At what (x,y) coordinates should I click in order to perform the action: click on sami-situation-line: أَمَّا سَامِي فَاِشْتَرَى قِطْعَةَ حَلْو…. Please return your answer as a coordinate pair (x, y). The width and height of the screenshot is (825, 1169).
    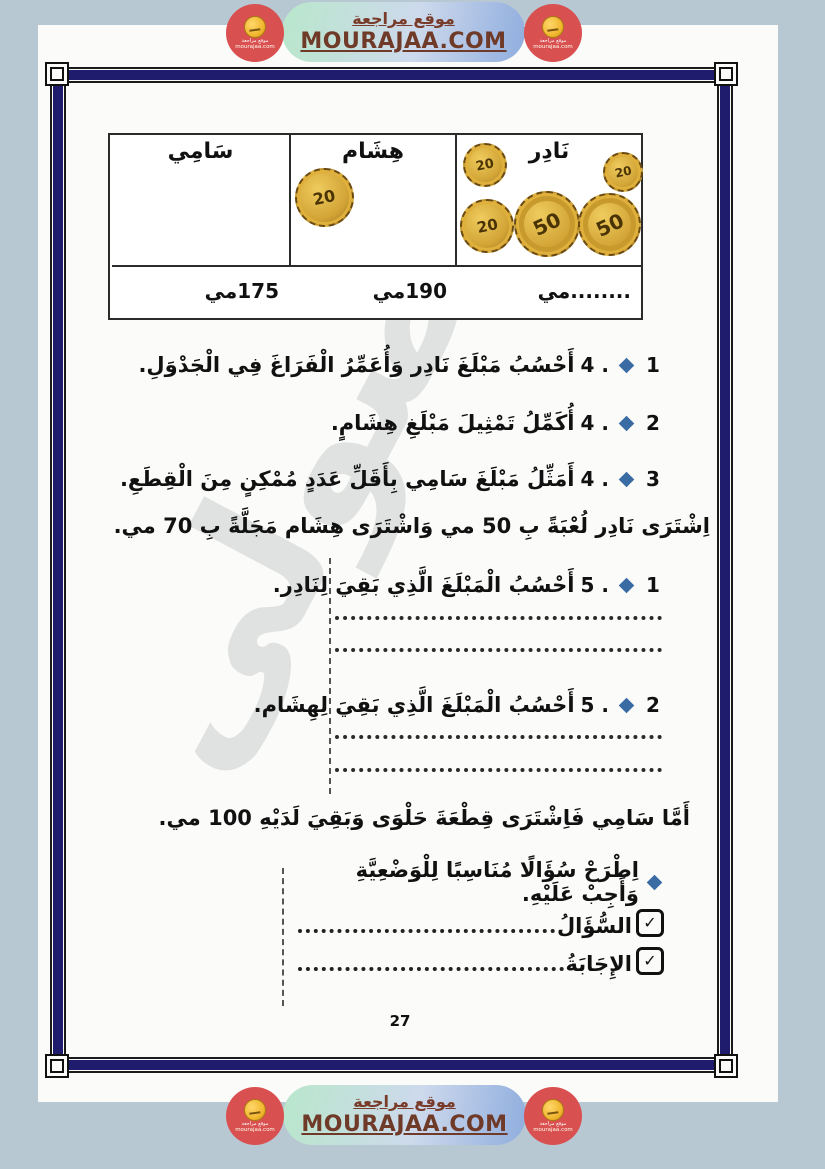
    Looking at the image, I should click on (424, 818).